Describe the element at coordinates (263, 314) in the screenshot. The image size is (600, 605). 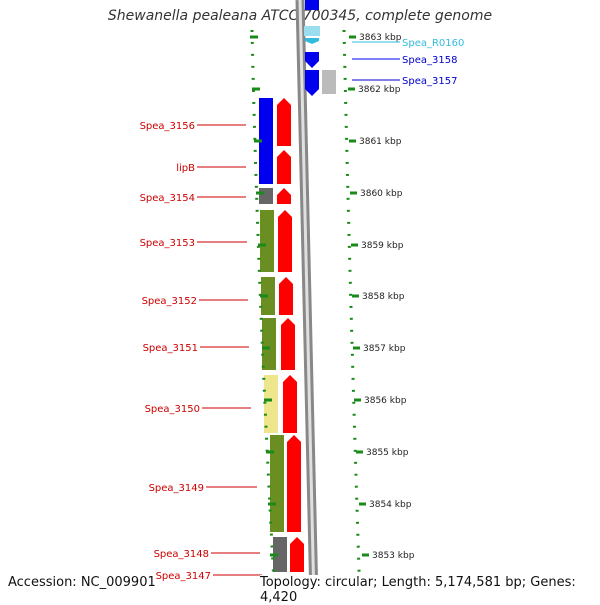
I see `scale-ticks-left` at that location.